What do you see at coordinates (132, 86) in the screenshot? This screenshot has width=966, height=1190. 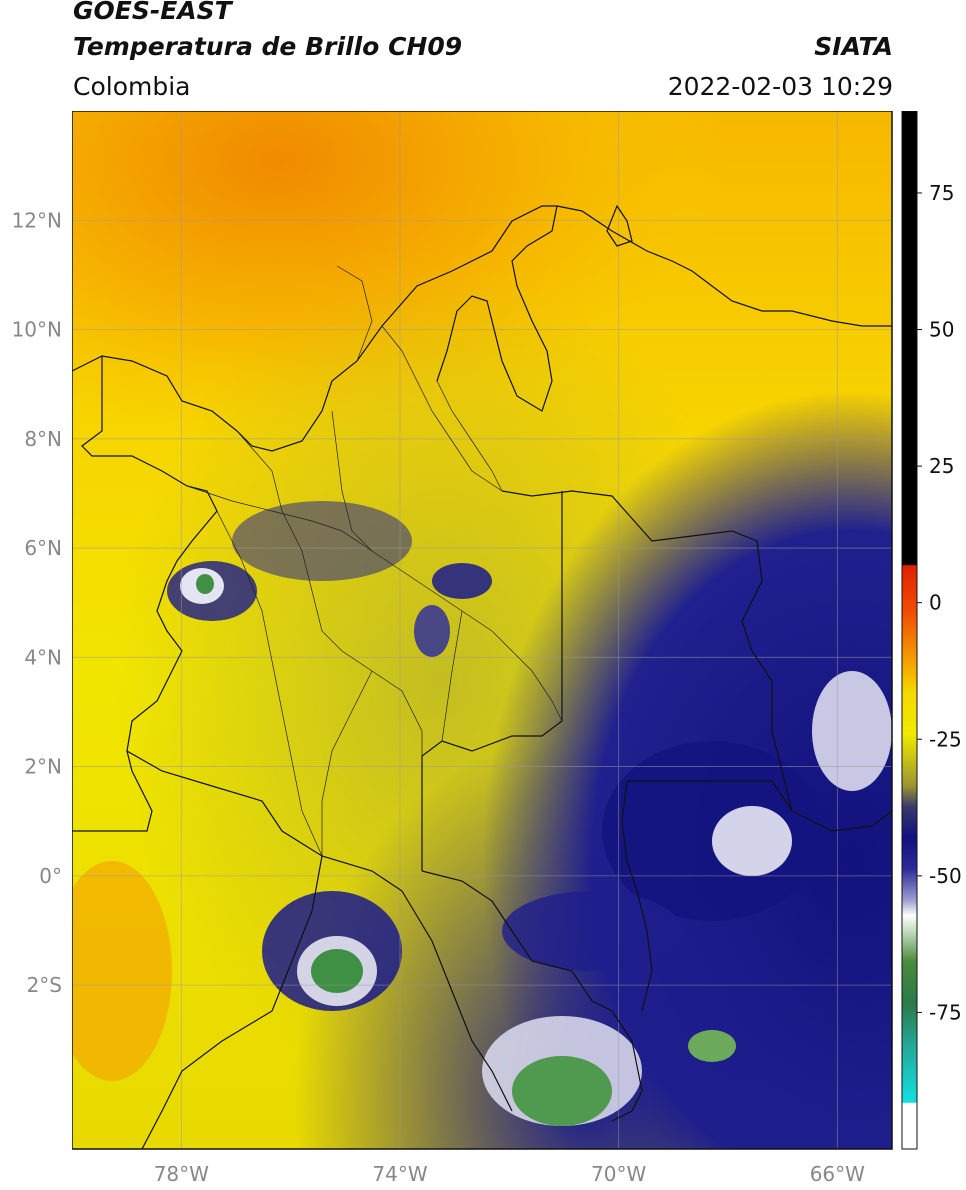 I see `region-label: Colombia` at bounding box center [132, 86].